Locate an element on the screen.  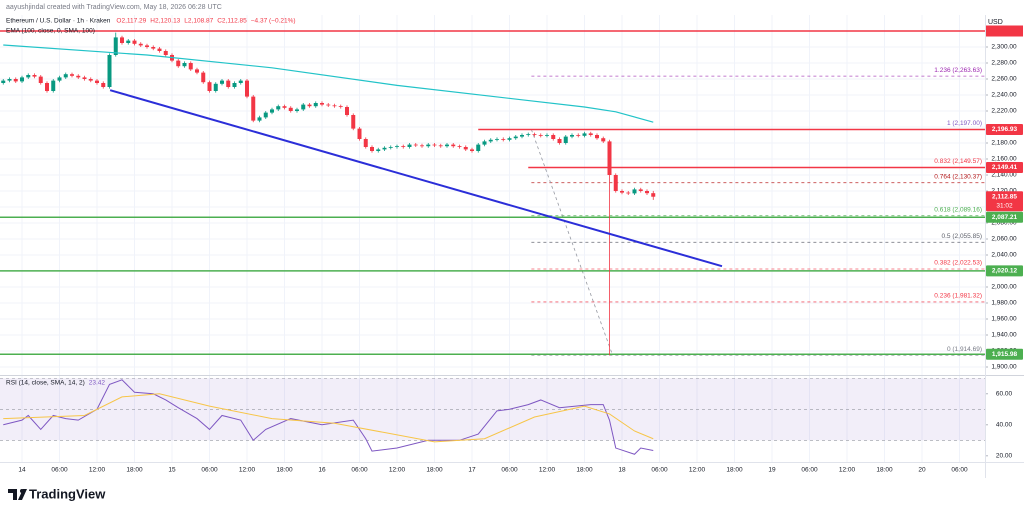
price-box-label: 2,087.21 is located at coordinates (1005, 217).